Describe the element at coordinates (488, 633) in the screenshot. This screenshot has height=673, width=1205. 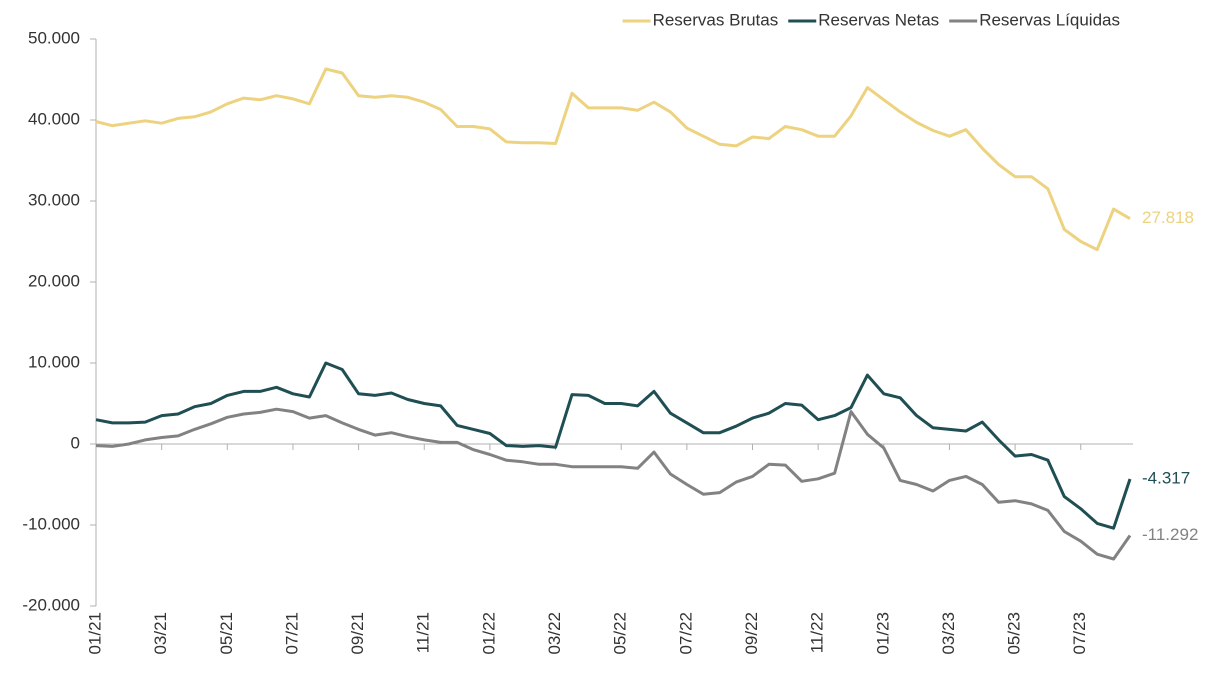
I see `x-tick-label: 01/22` at that location.